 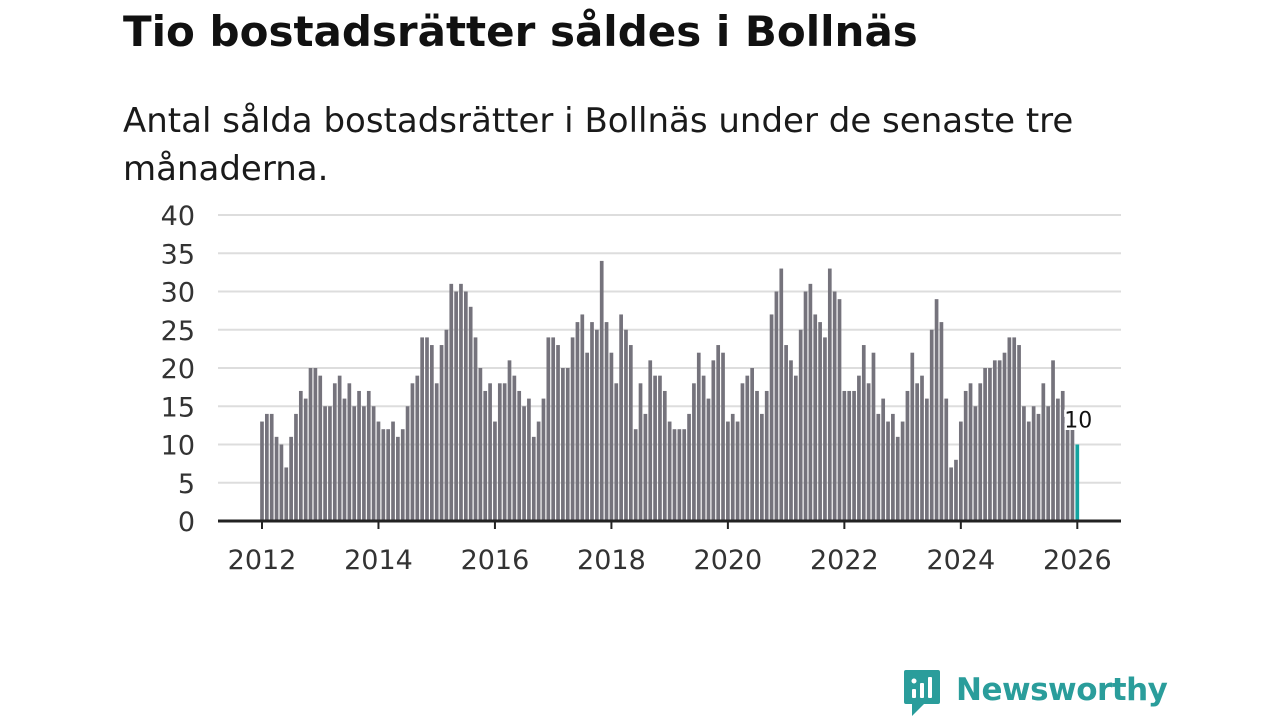 I want to click on bar-highlight, so click(x=1077, y=482).